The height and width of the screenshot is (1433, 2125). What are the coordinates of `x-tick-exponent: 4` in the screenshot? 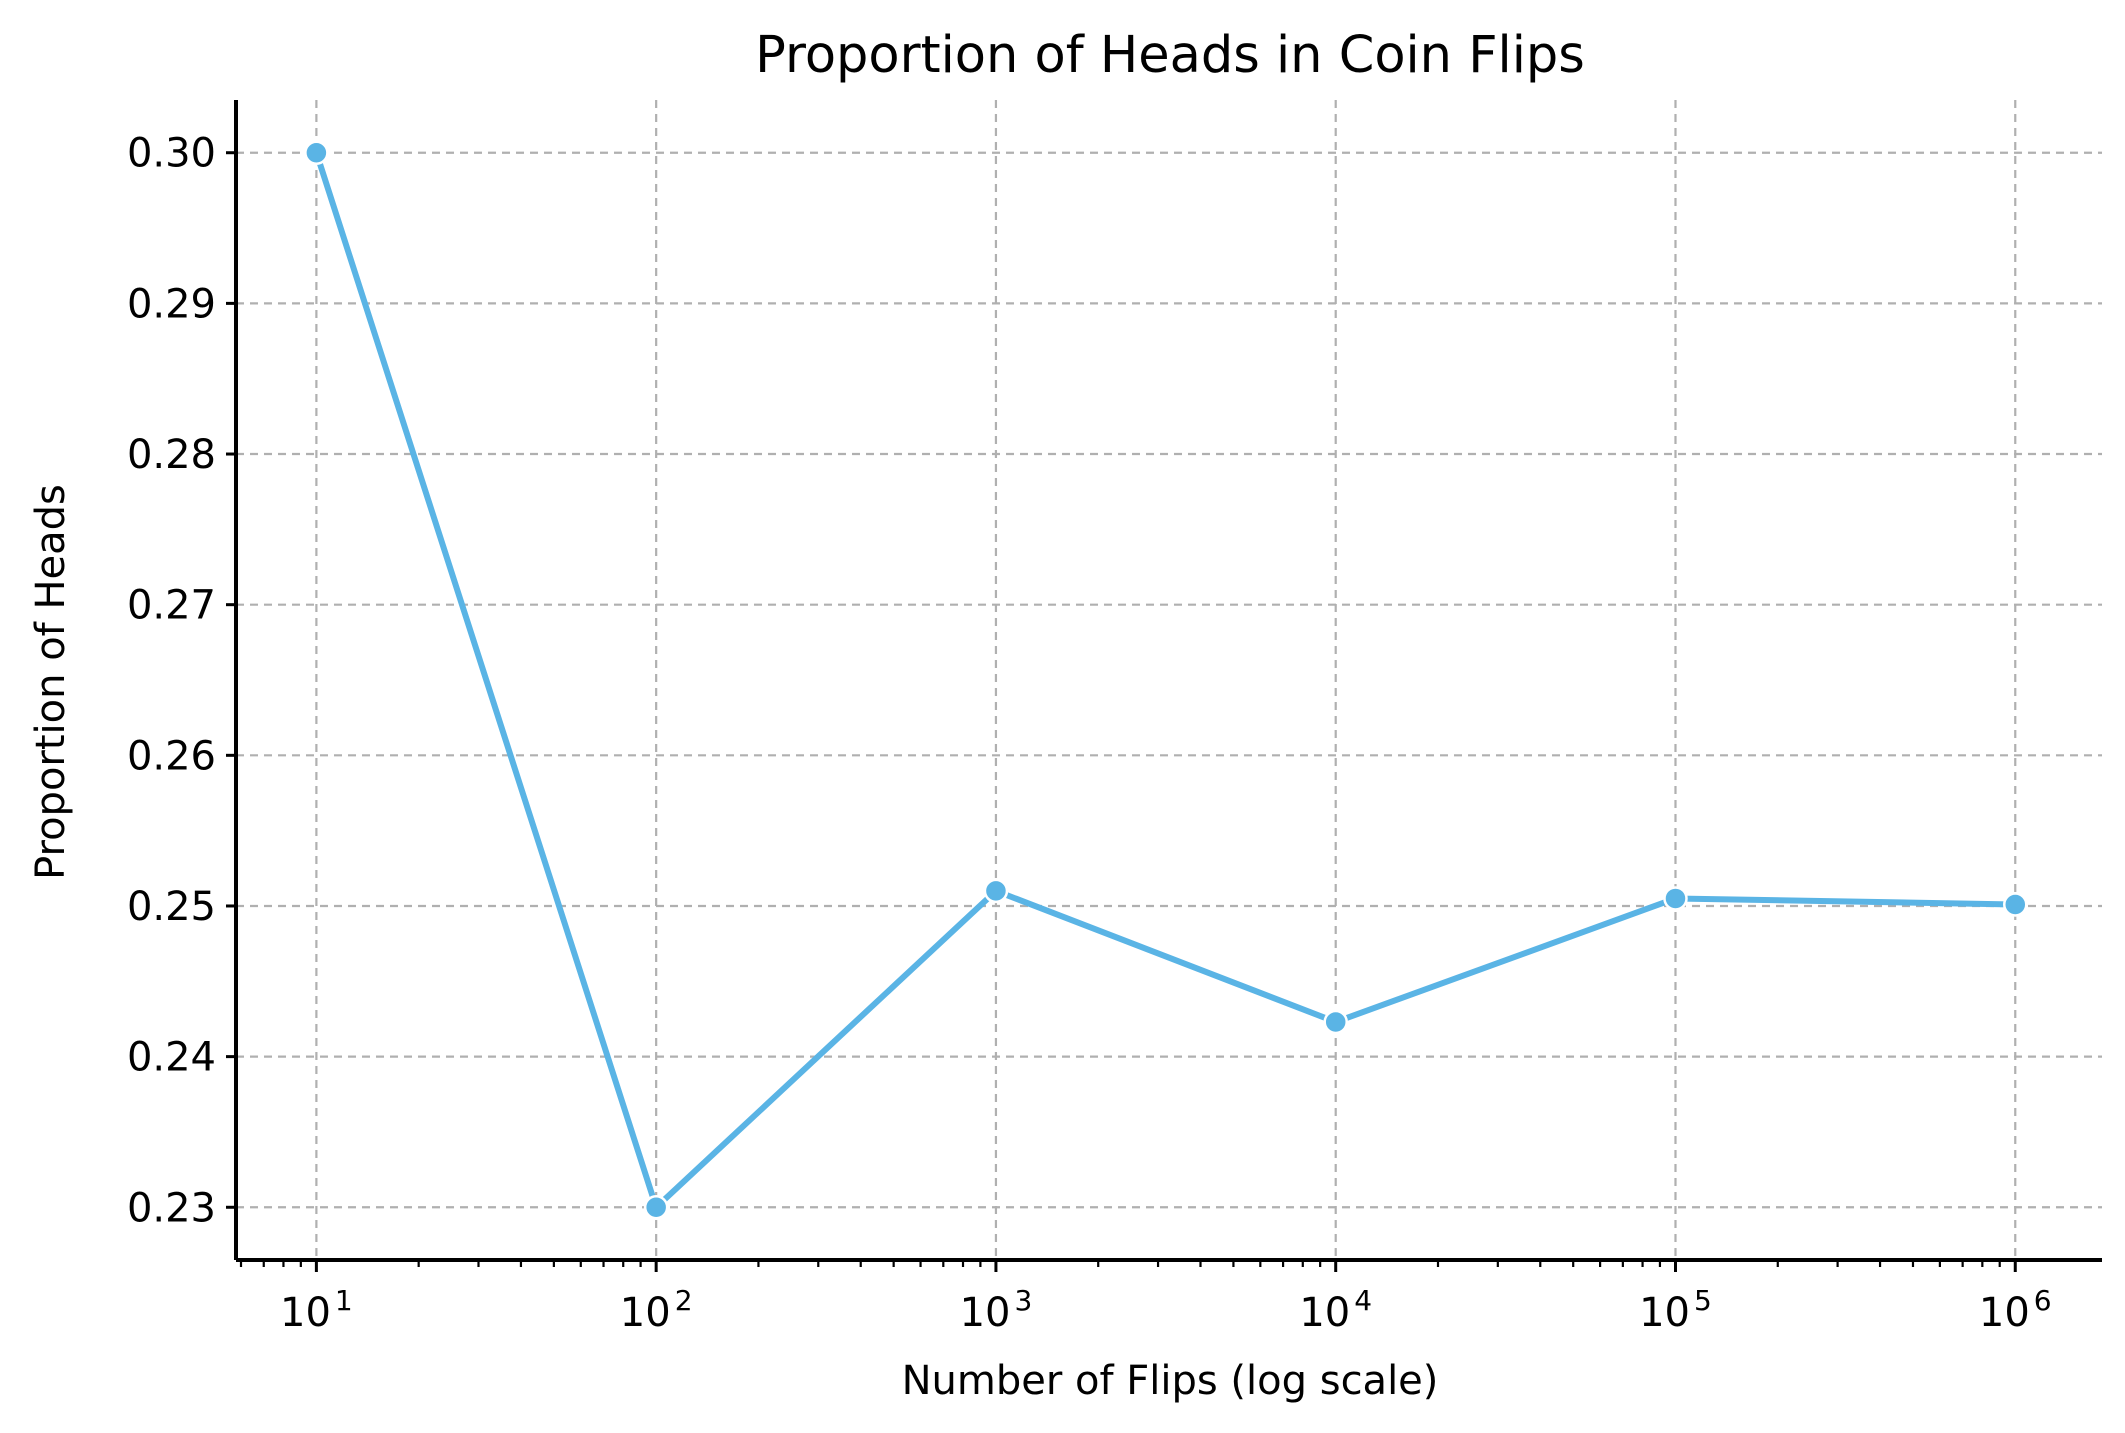 It's located at (1363, 1300).